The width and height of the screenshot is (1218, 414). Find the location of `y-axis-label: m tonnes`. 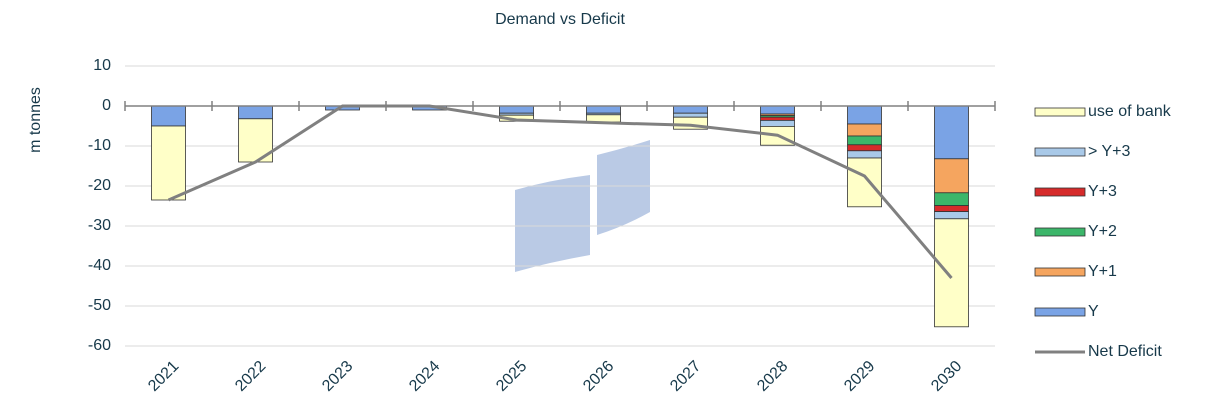

y-axis-label: m tonnes is located at coordinates (35, 120).